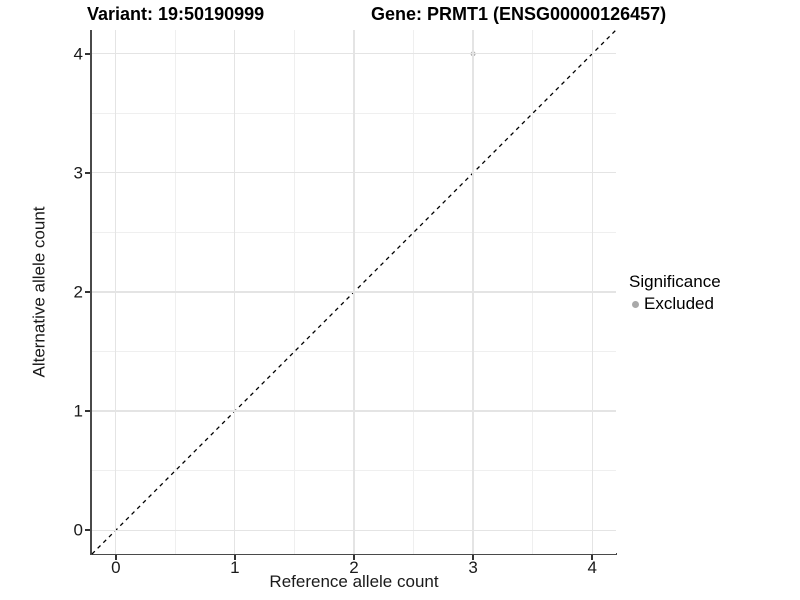  I want to click on y-tick-label: 0, so click(78, 530).